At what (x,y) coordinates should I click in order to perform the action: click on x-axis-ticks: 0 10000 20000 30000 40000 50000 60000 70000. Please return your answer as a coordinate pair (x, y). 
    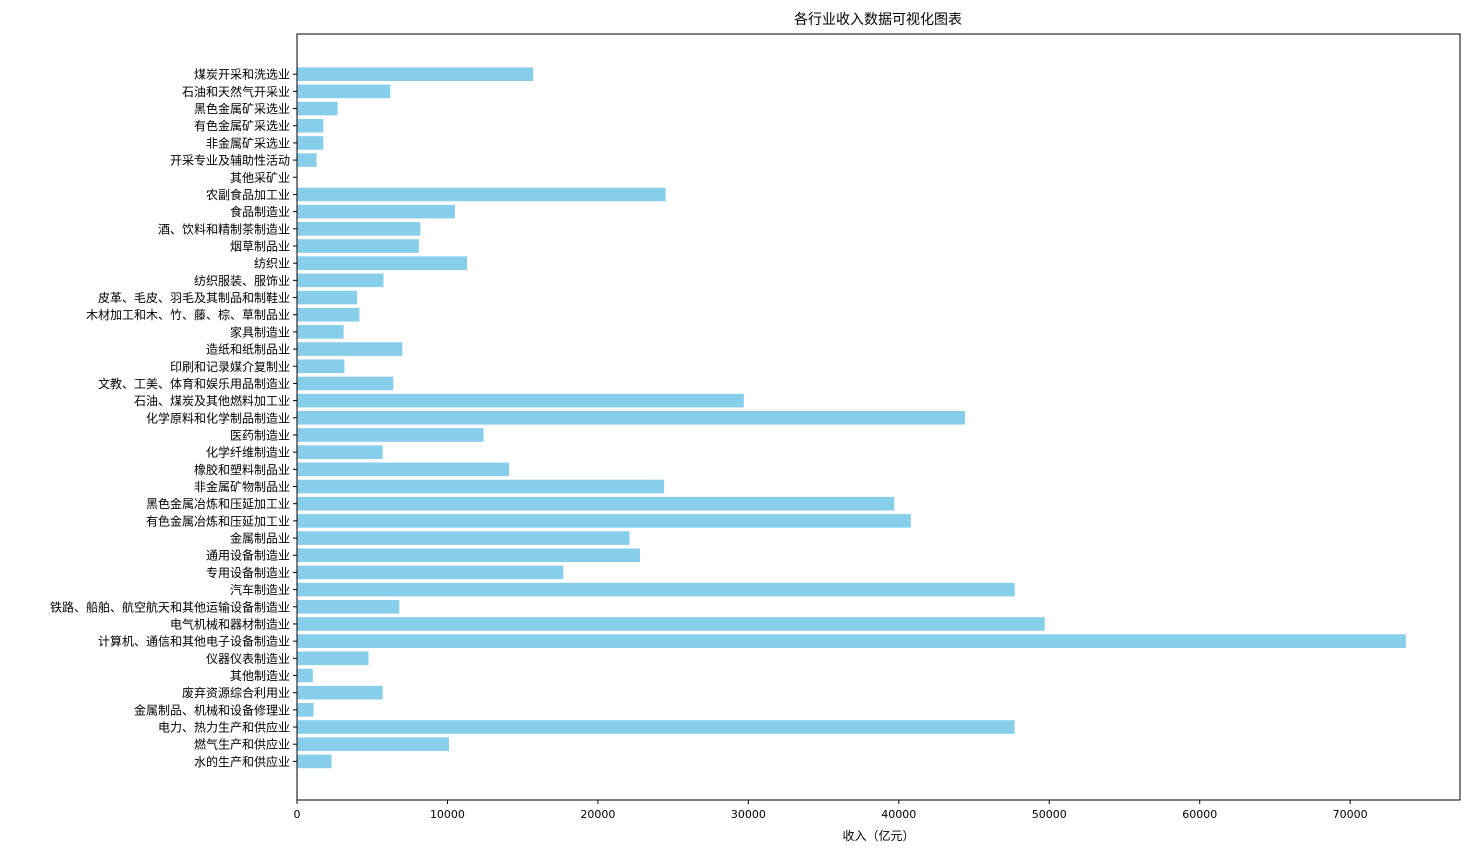
    Looking at the image, I should click on (831, 810).